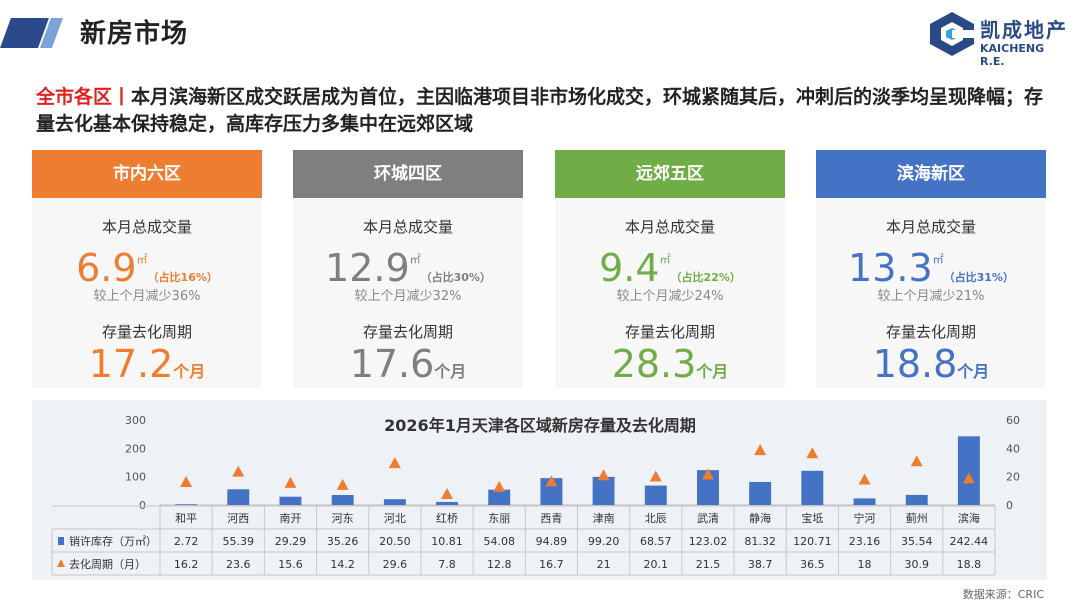 This screenshot has width=1080, height=608. Describe the element at coordinates (238, 564) in the screenshot. I see `table-cell-cycle: 23.6` at that location.